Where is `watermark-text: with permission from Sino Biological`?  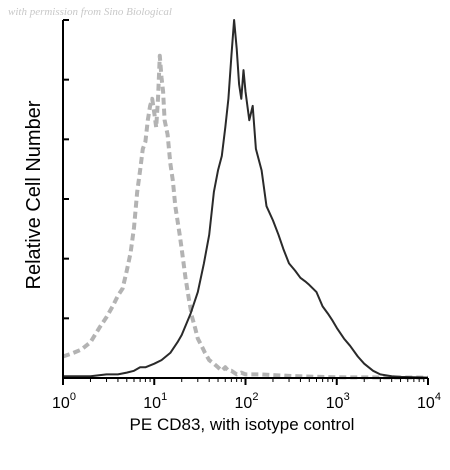
watermark-text: with permission from Sino Biological is located at coordinates (90, 12).